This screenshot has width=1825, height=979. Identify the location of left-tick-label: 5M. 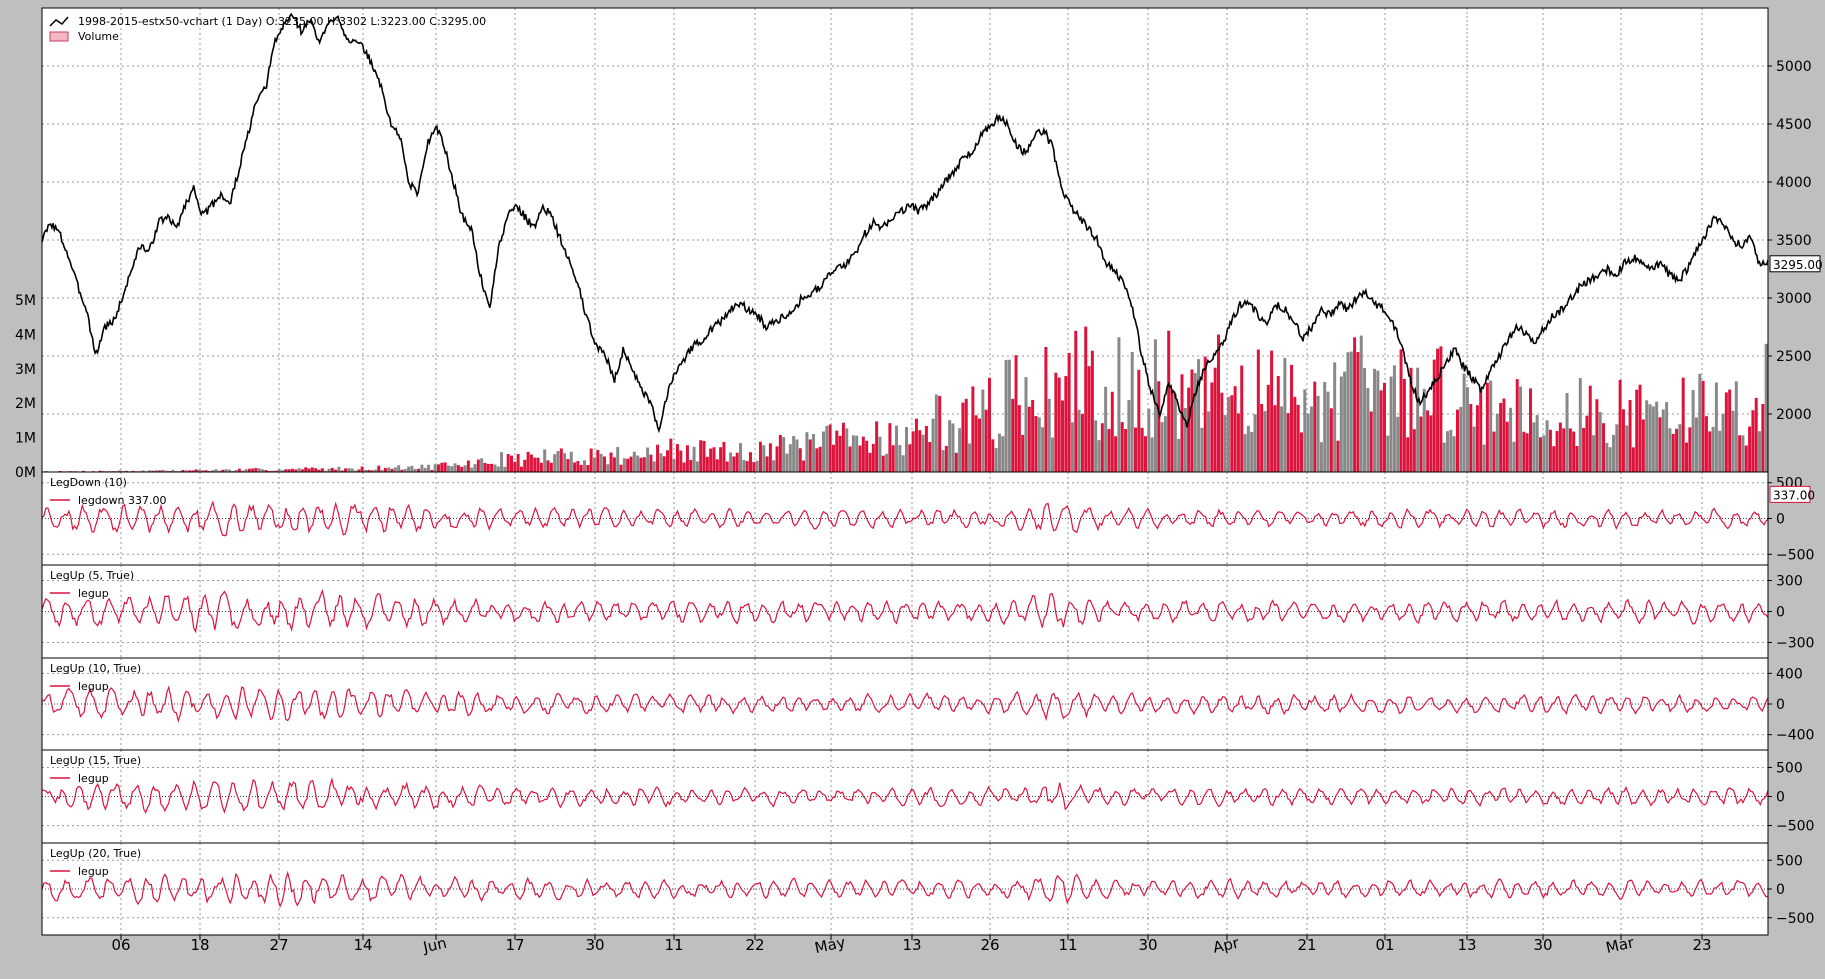
(25, 301).